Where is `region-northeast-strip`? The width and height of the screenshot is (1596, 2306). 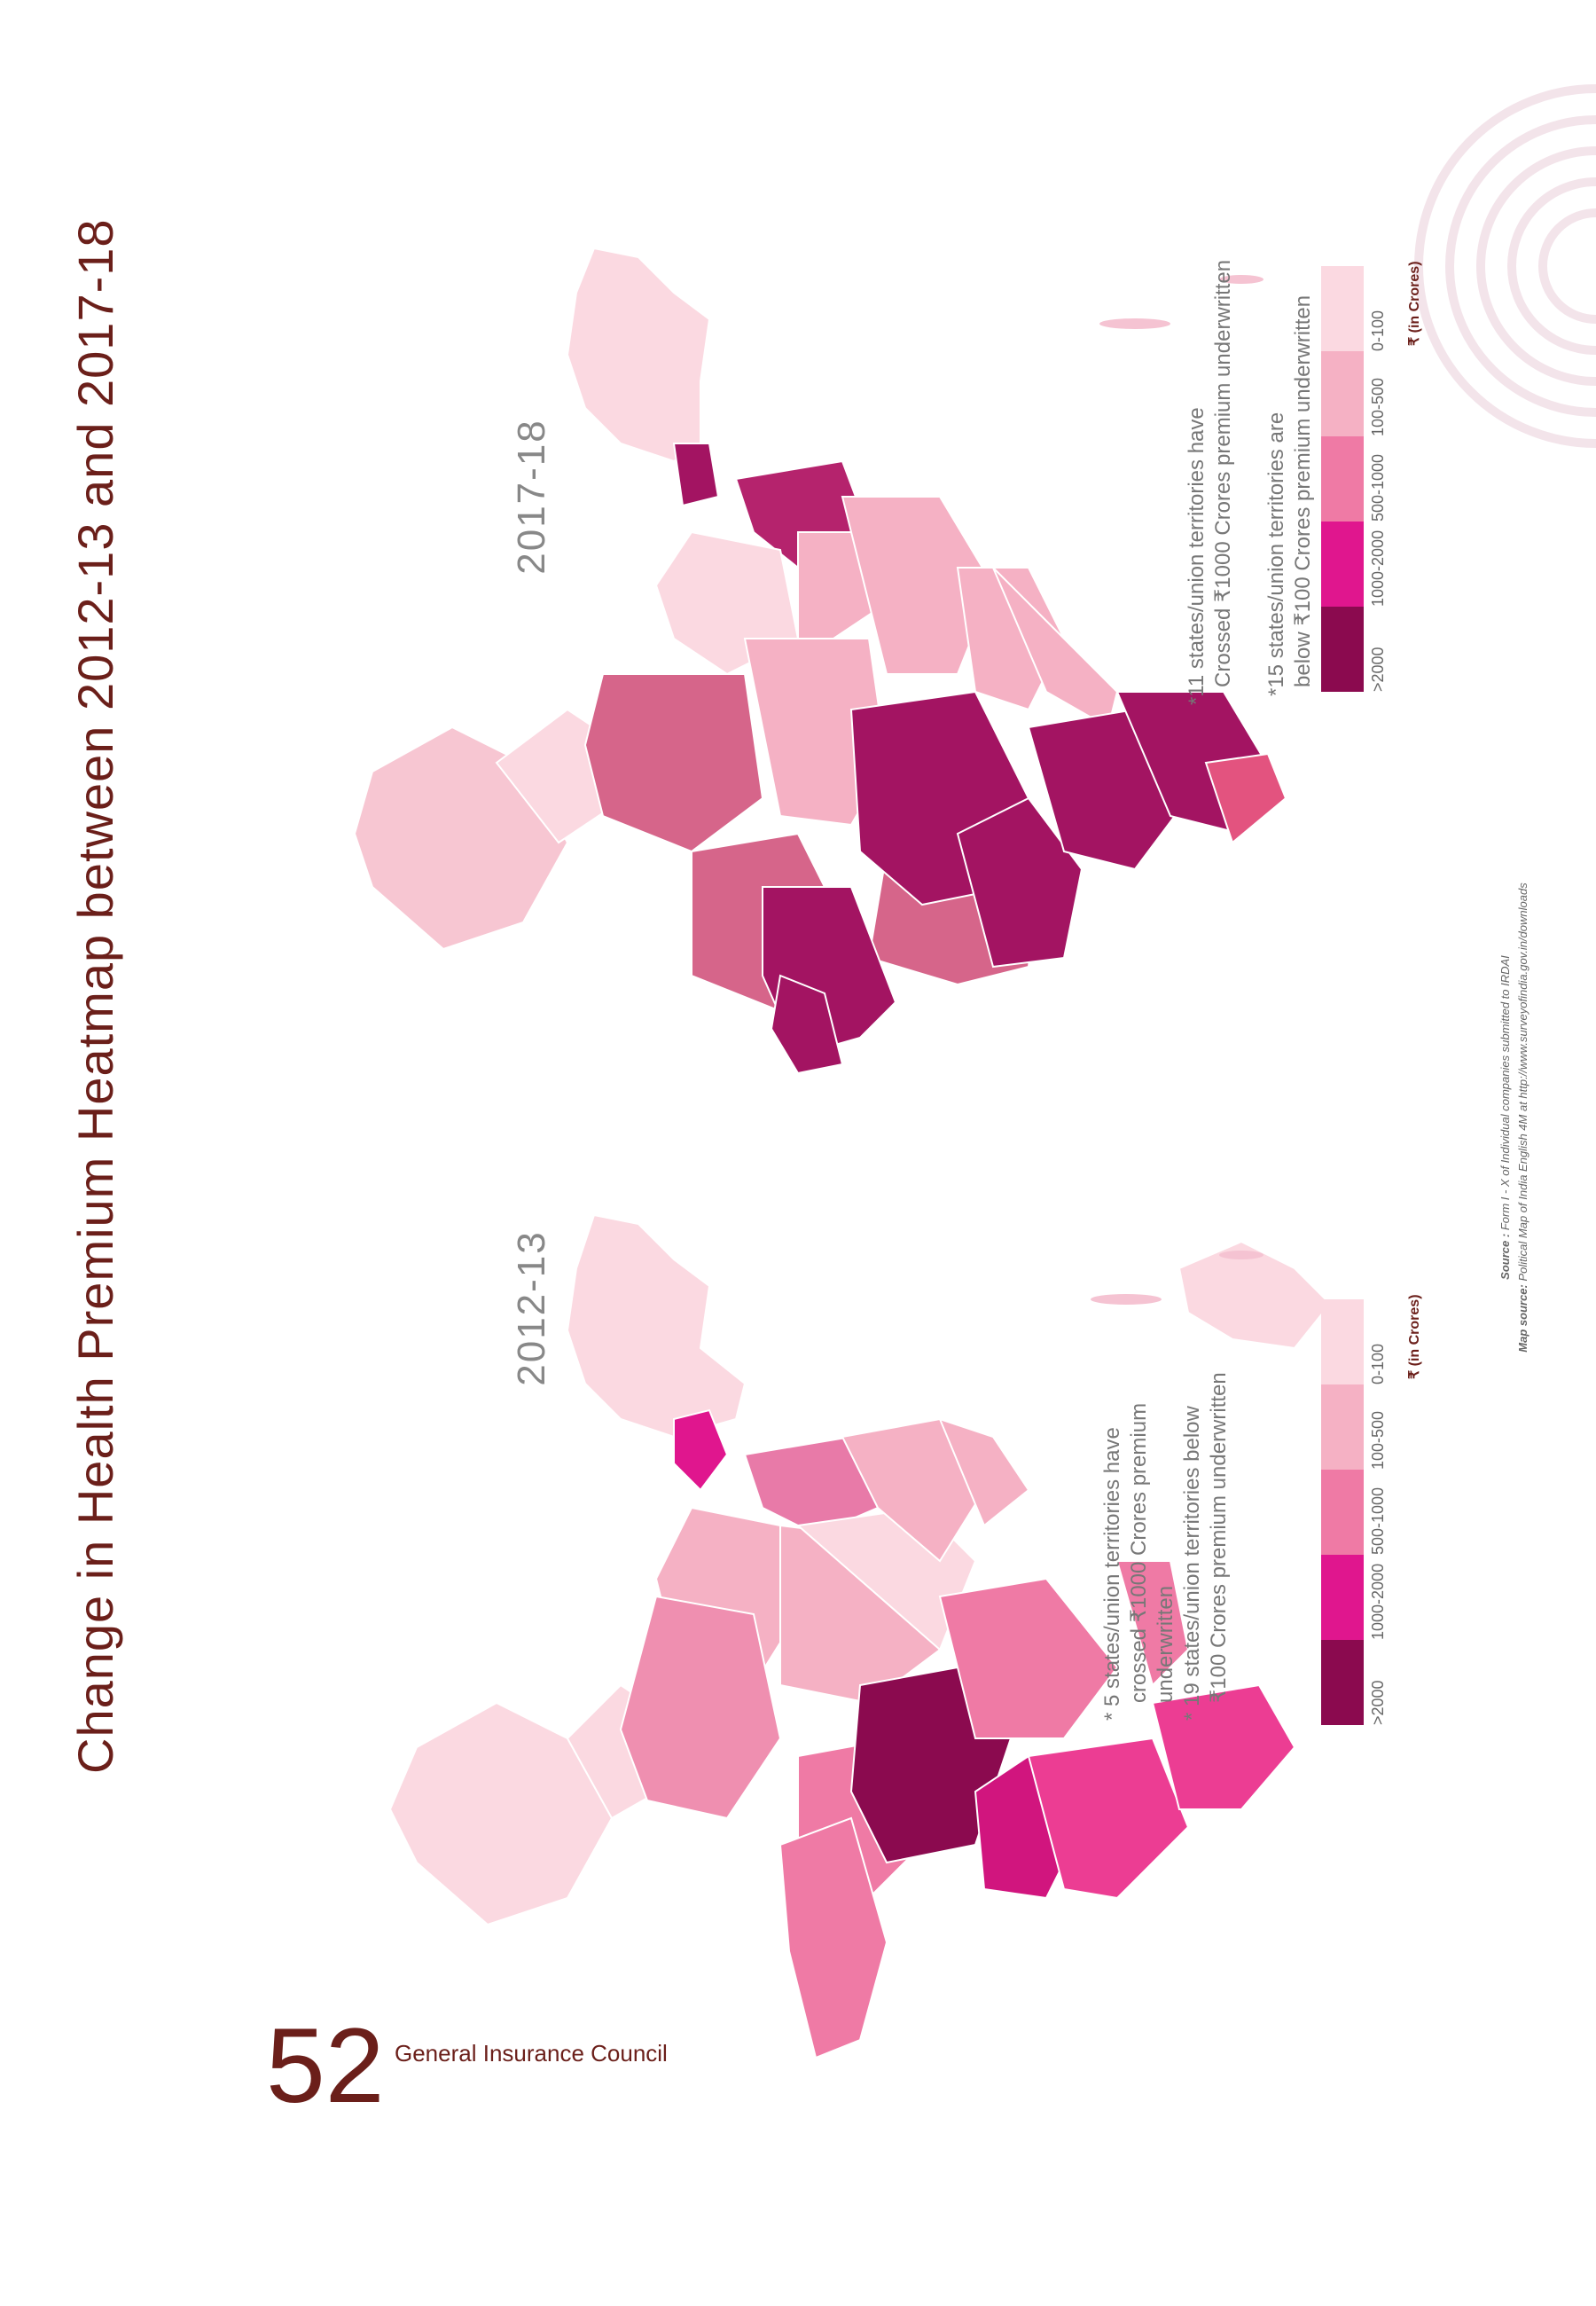 region-northeast-strip is located at coordinates (984, 1472).